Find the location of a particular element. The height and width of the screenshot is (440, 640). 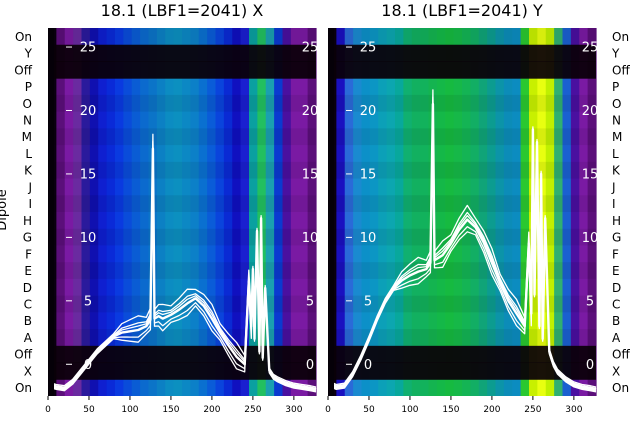

row-label: G is located at coordinates (27, 238).